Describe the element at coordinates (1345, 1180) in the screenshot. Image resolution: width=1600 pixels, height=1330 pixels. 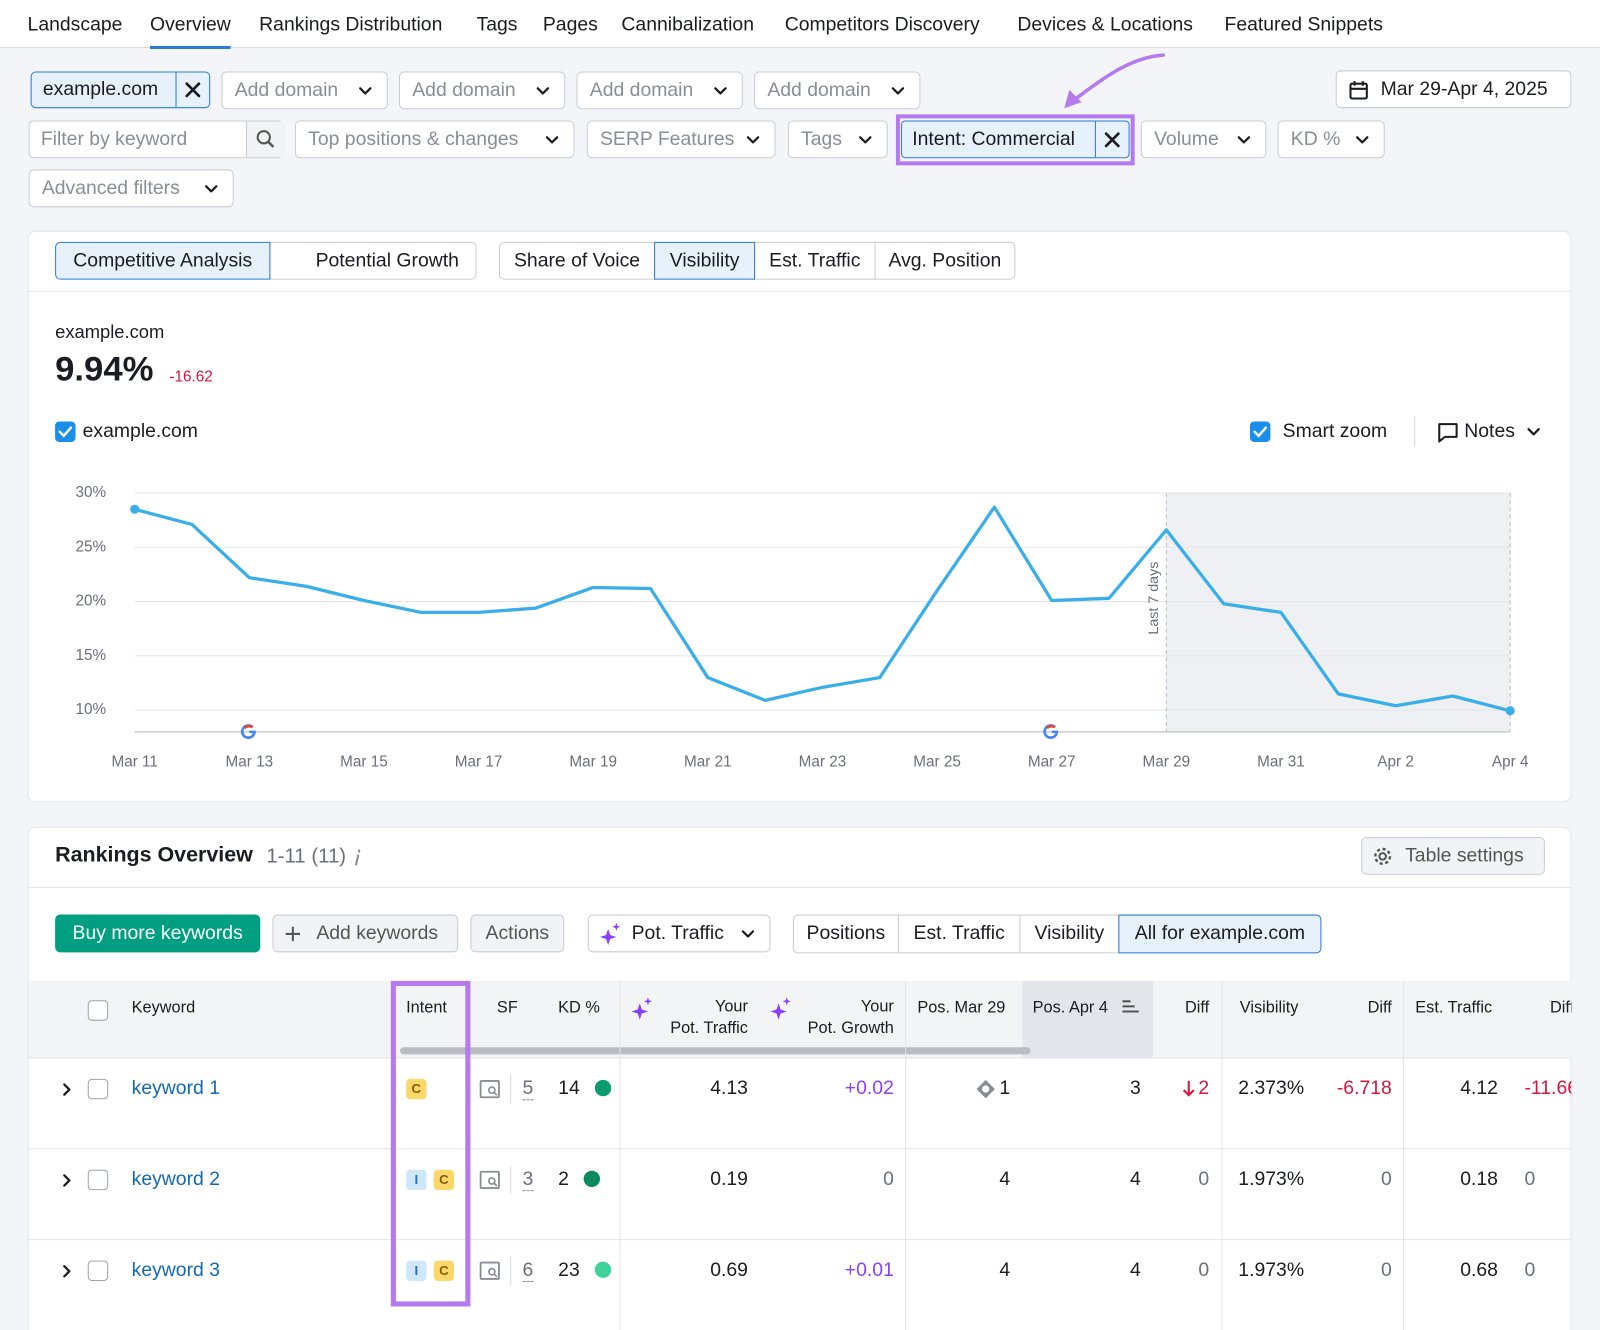
I see `est-traffic: 0.18` at that location.